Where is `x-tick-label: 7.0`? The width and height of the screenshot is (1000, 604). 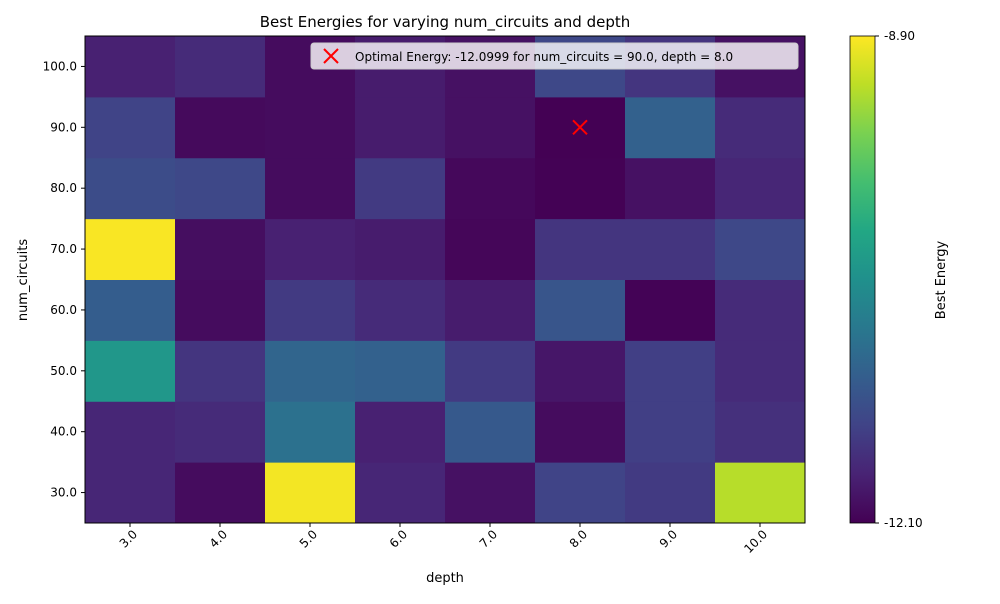 x-tick-label: 7.0 is located at coordinates (488, 538).